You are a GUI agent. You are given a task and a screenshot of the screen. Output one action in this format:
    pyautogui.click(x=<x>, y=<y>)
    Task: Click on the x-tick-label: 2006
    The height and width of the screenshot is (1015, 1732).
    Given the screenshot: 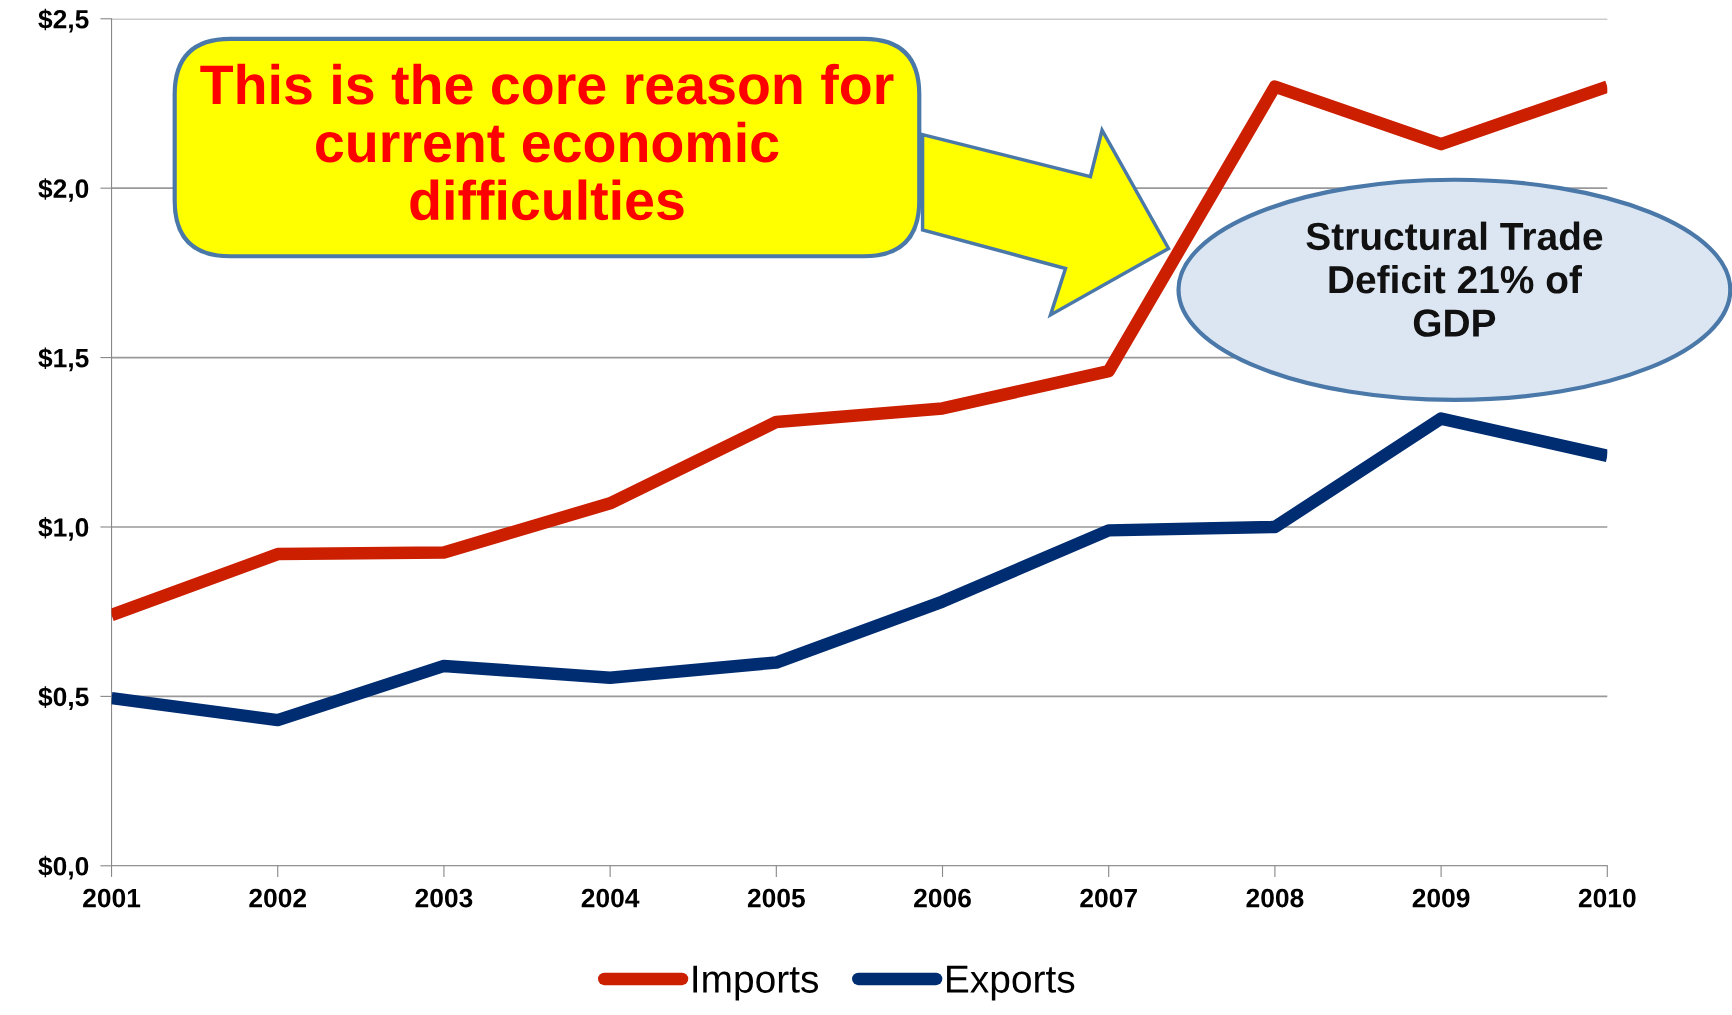 What is the action you would take?
    pyautogui.click(x=942, y=898)
    